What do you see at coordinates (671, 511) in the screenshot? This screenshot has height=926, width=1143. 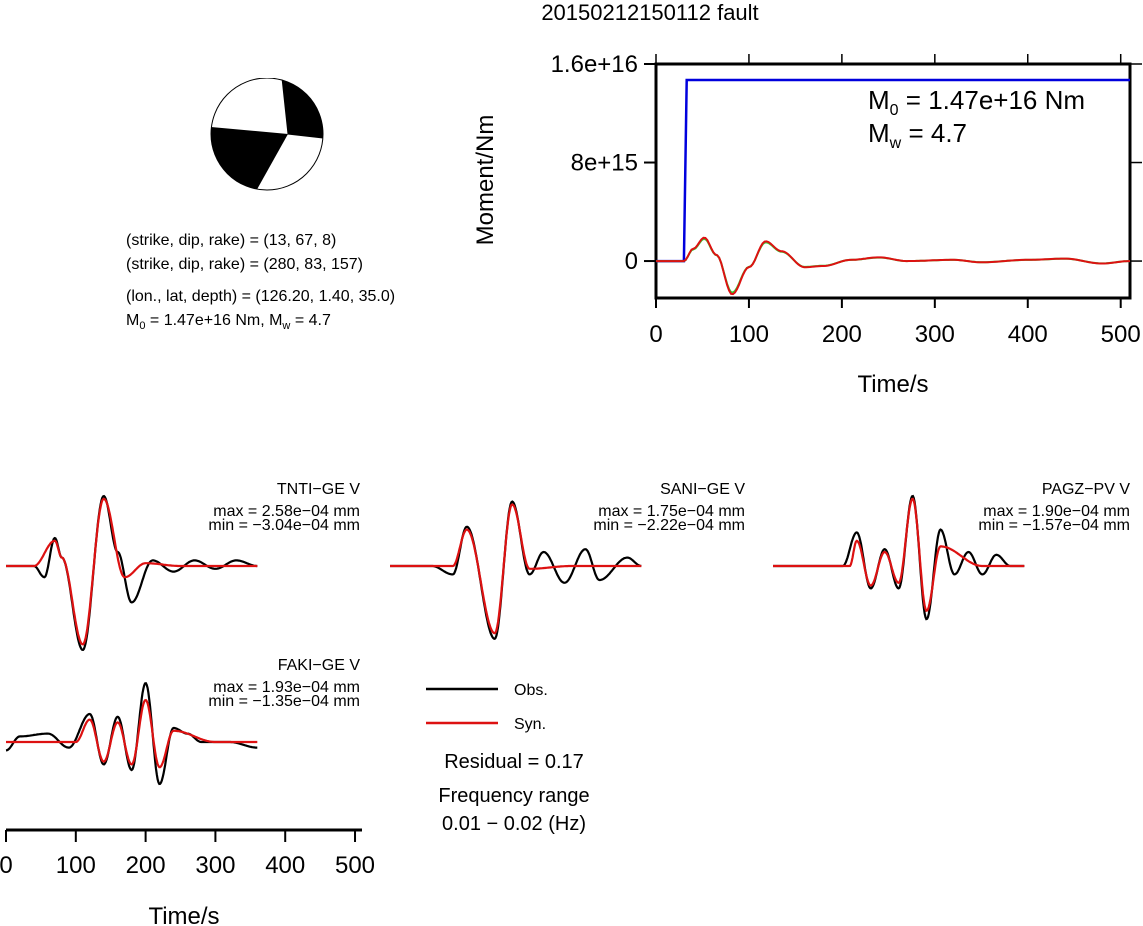 I see `station-max: max = 1.75e−04 mm` at bounding box center [671, 511].